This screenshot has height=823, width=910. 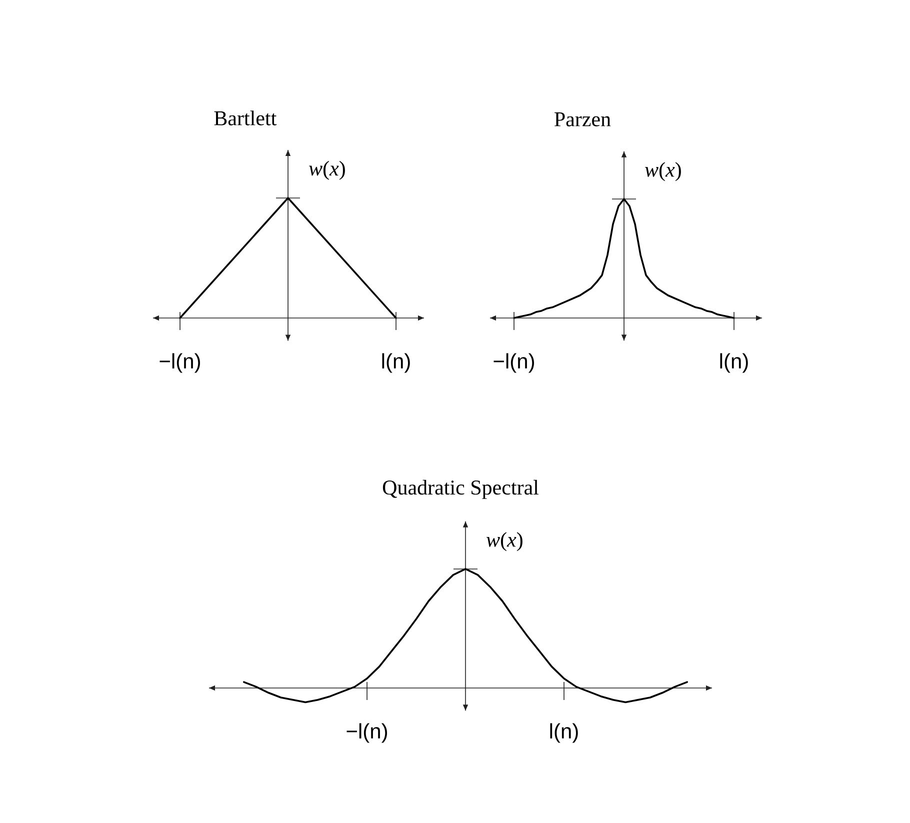 I want to click on chart-title: Bartlett, so click(x=245, y=118).